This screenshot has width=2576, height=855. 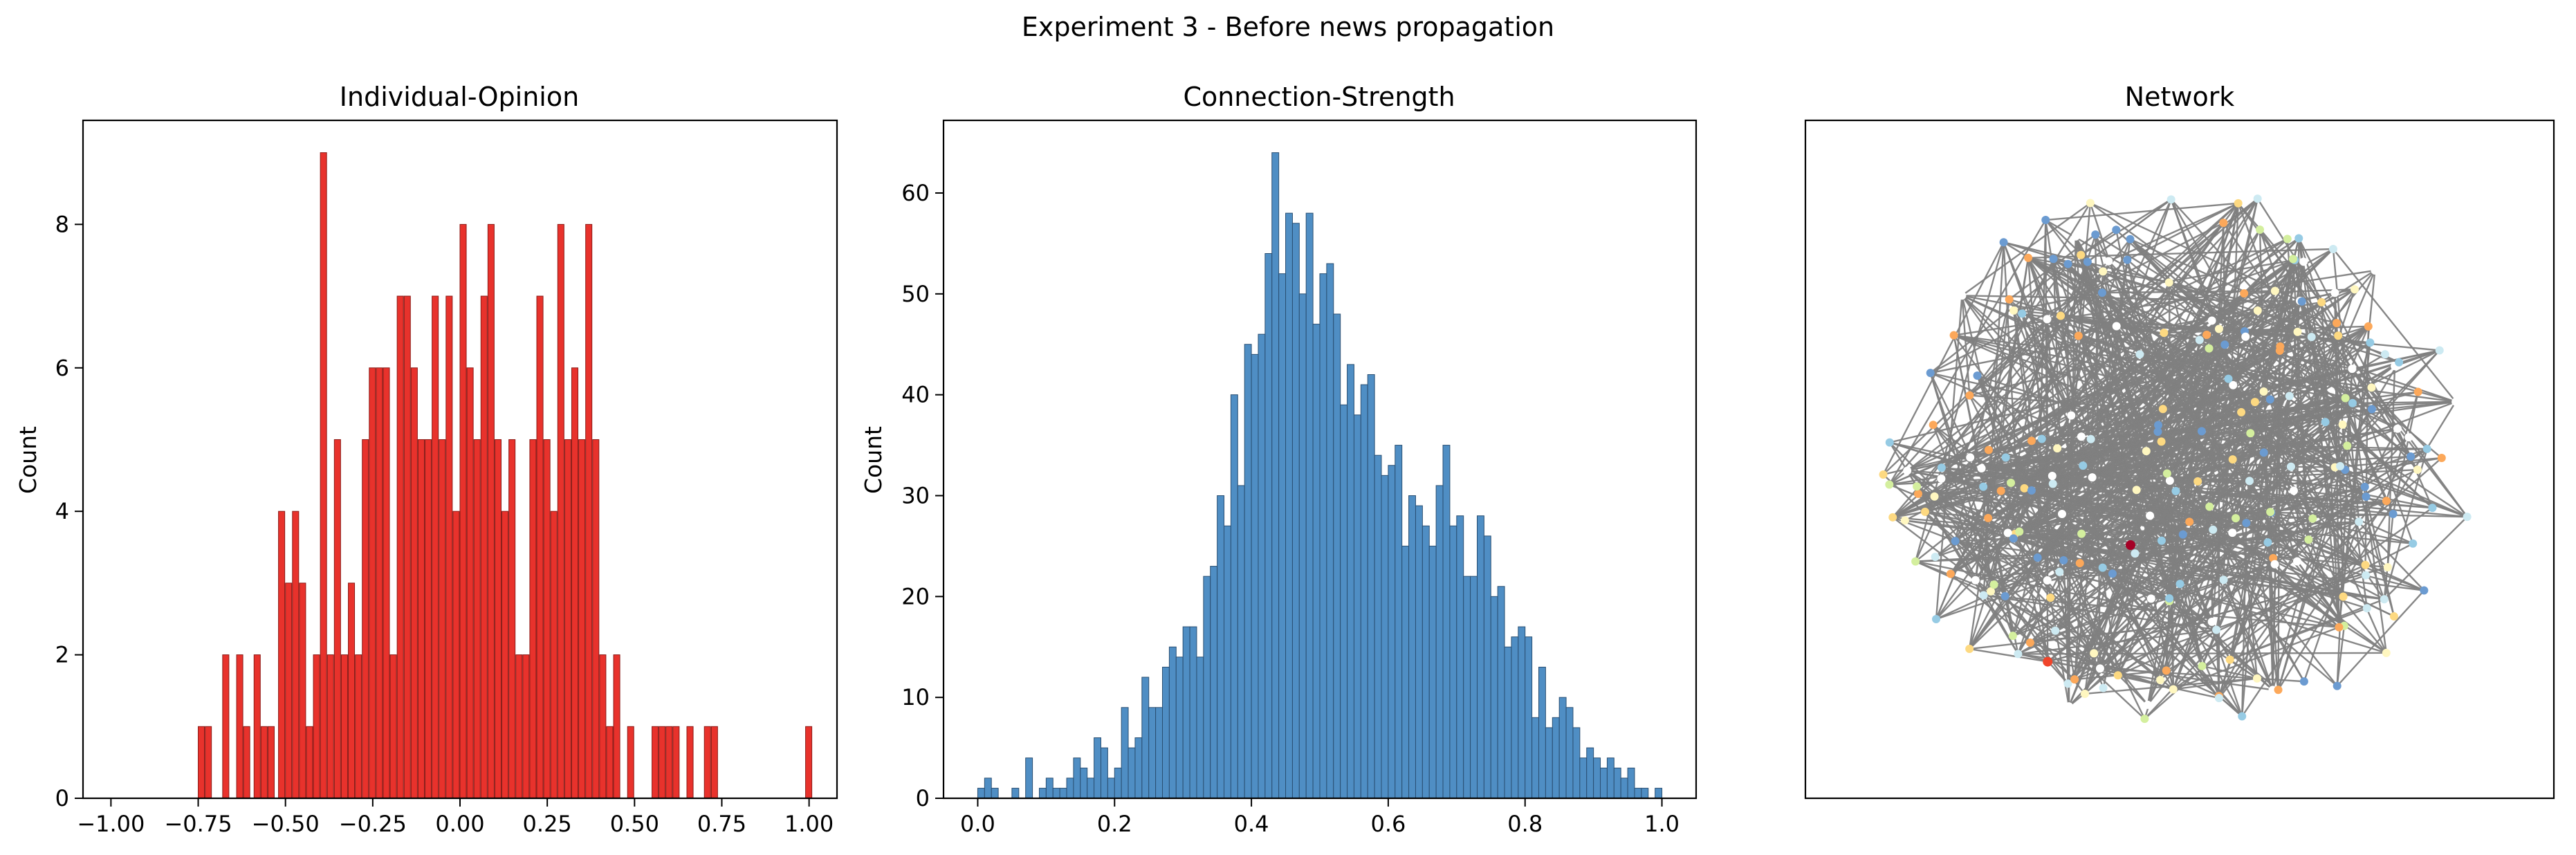 I want to click on opinion-xtick-label: −0.25, so click(x=373, y=824).